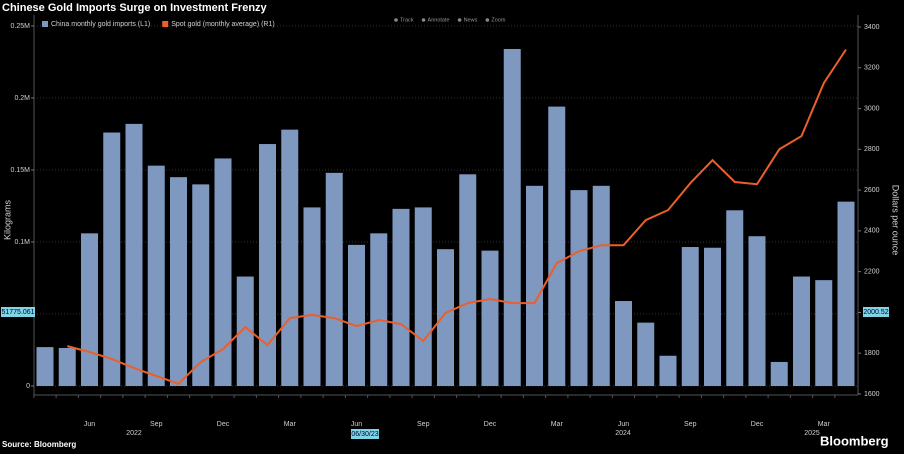  Describe the element at coordinates (872, 231) in the screenshot. I see `y2-tick-label: 2400` at that location.